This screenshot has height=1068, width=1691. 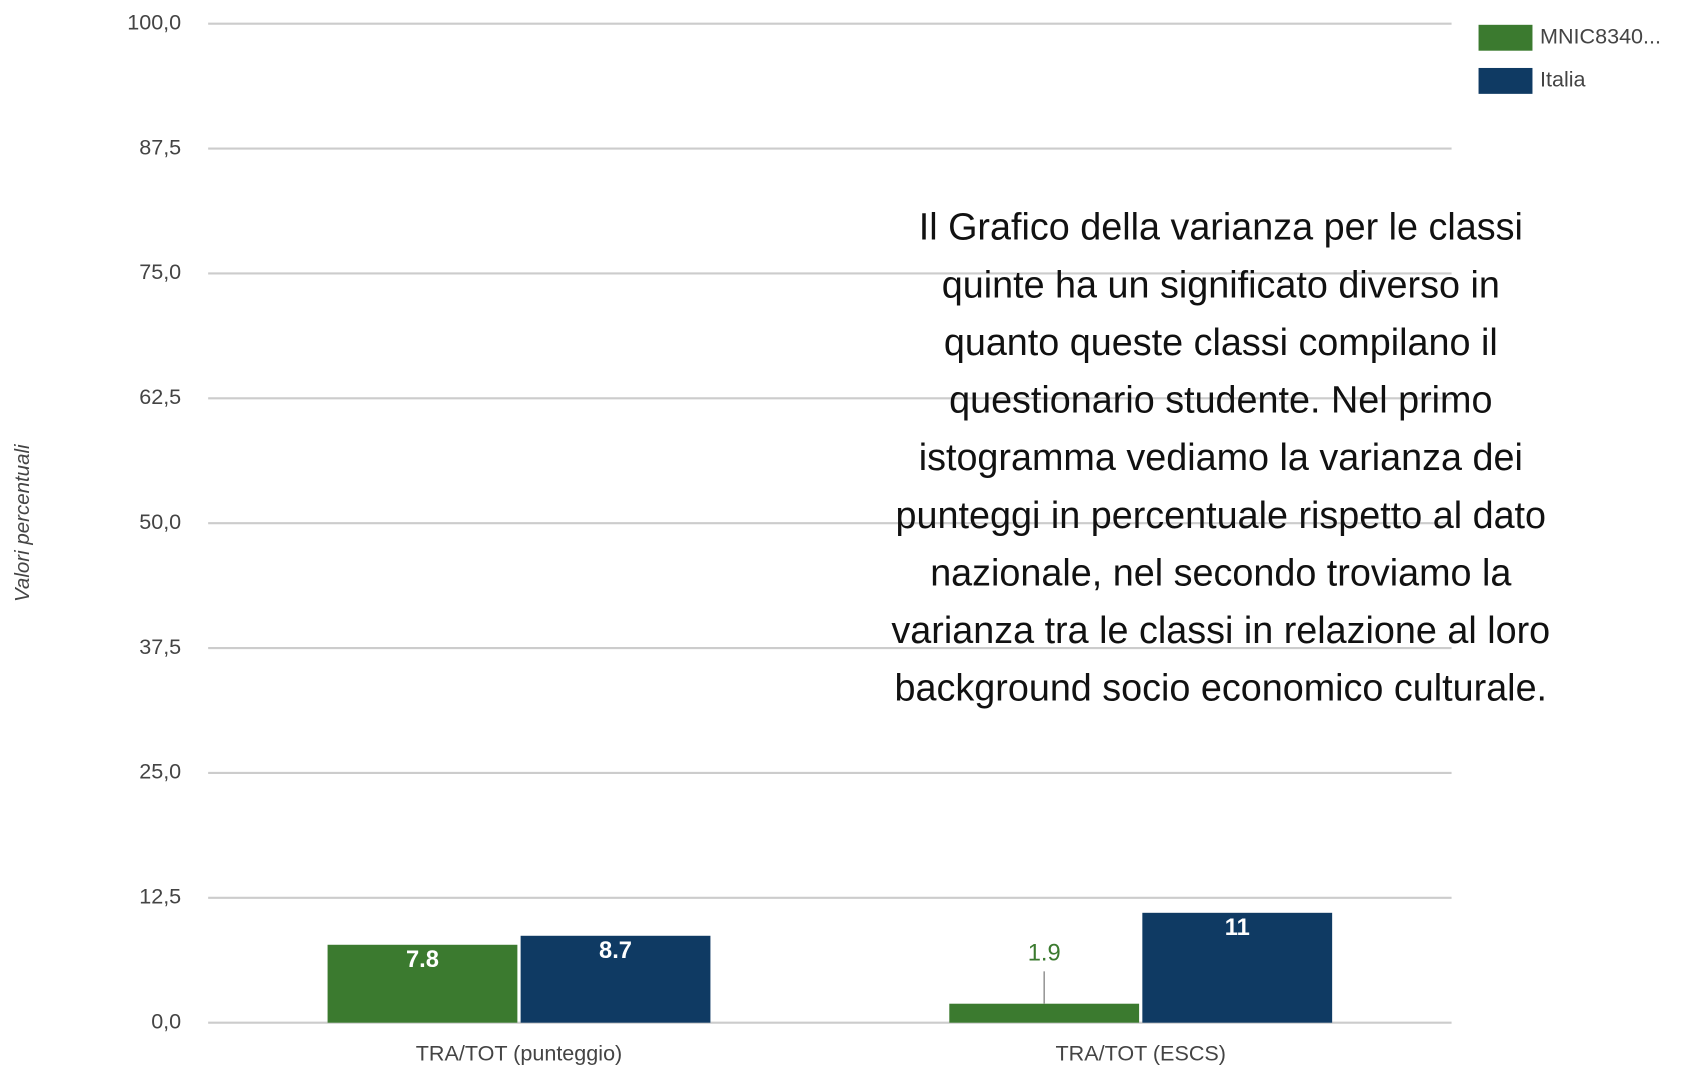 I want to click on y-tick-label: 50,0, so click(x=160, y=521).